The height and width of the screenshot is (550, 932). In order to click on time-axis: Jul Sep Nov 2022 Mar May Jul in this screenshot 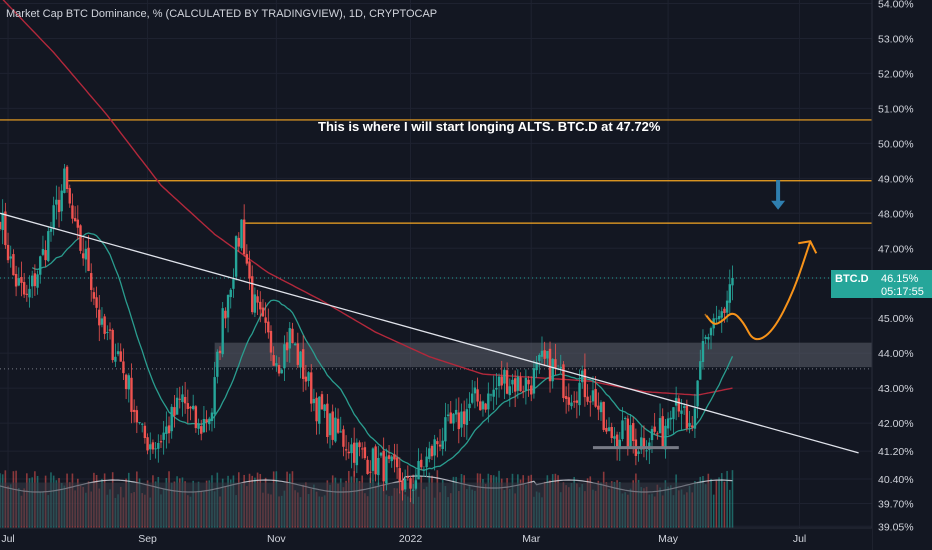, I will do `click(436, 538)`.